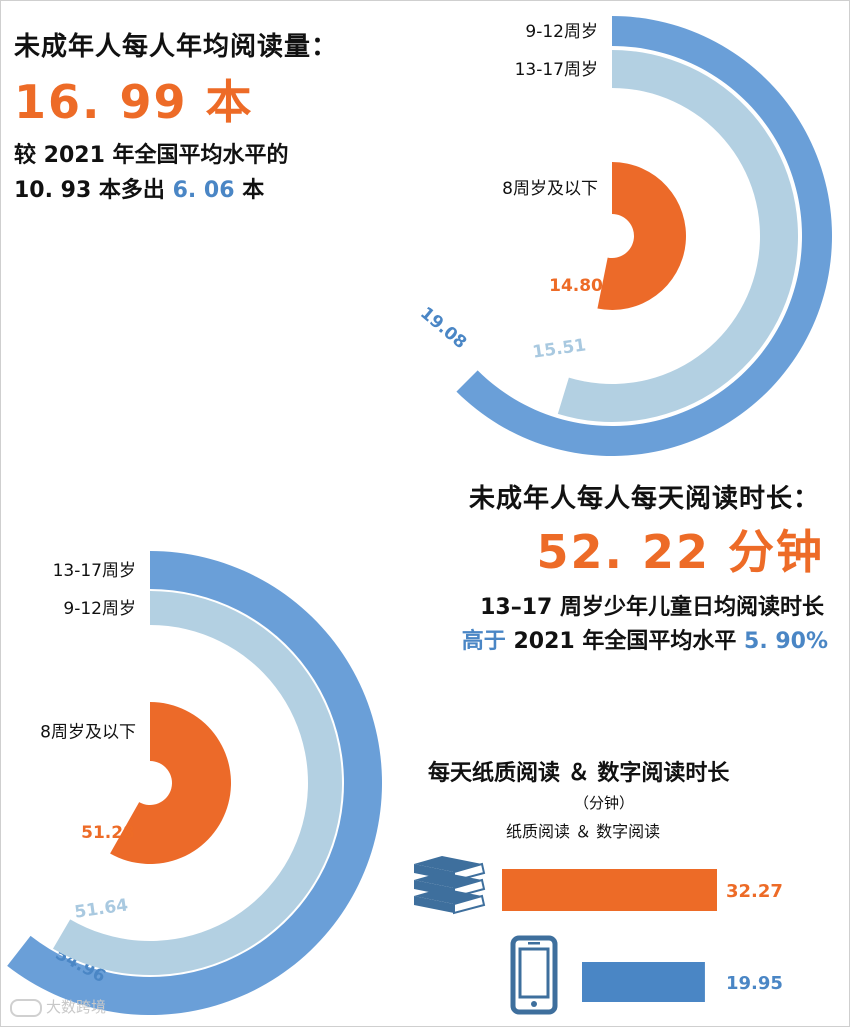 The width and height of the screenshot is (850, 1027). Describe the element at coordinates (534, 975) in the screenshot. I see `phone-icon` at that location.